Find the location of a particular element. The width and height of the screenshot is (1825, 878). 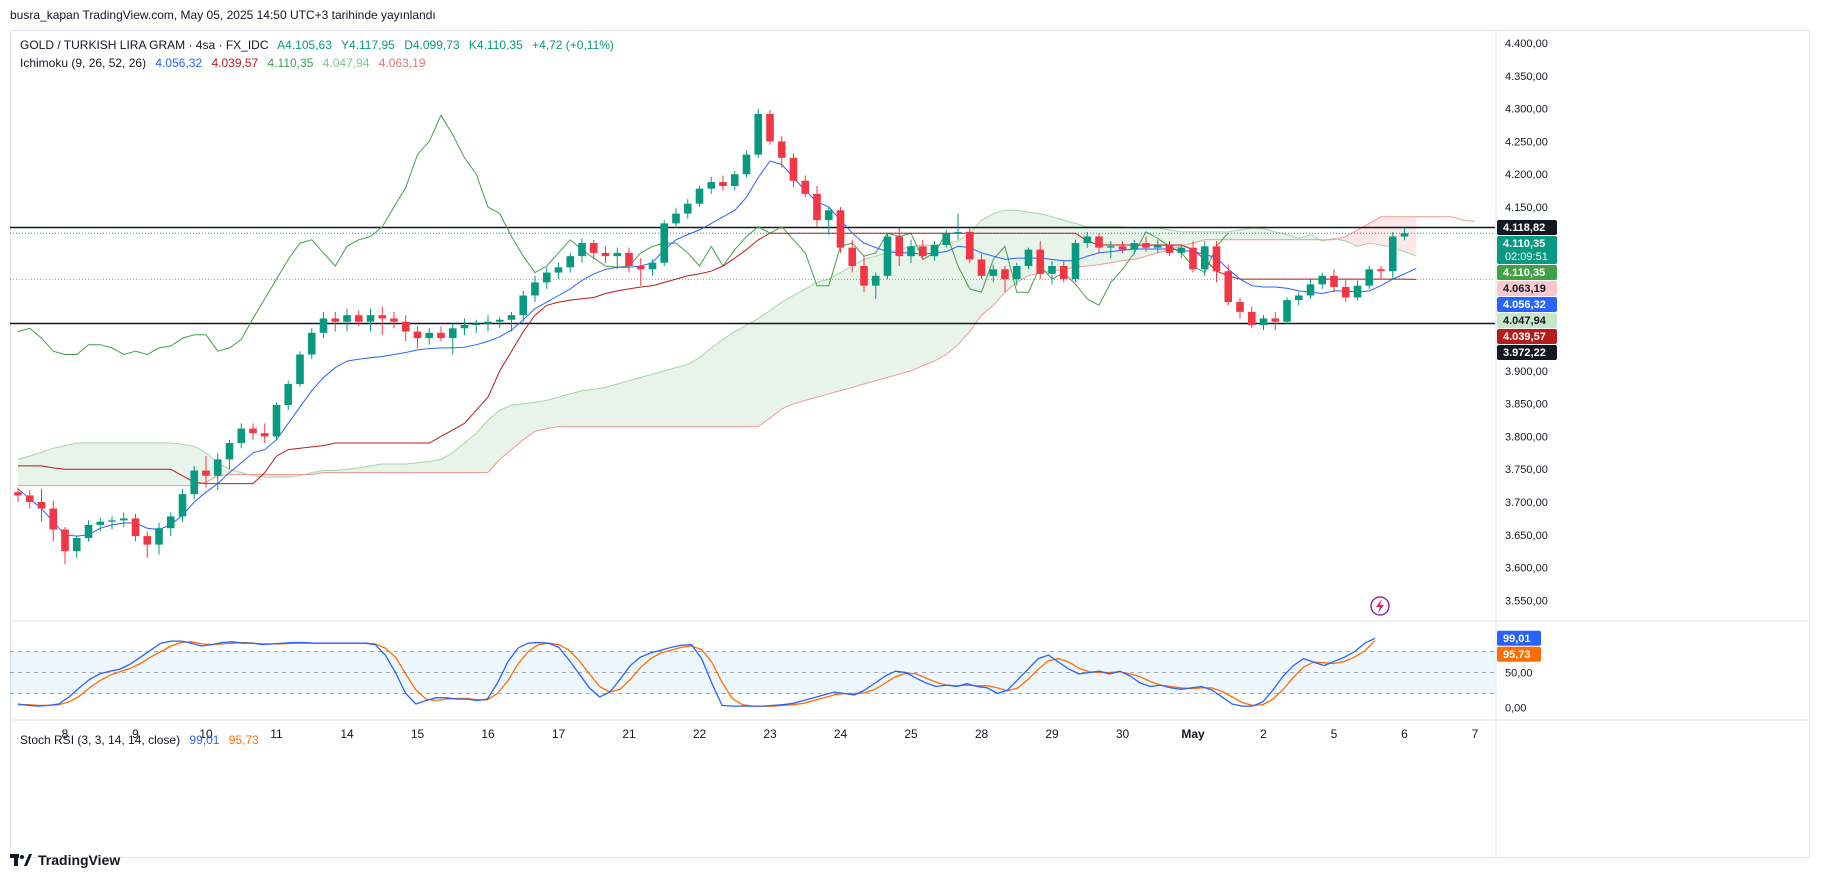

alert-bolt-icon is located at coordinates (1380, 606).